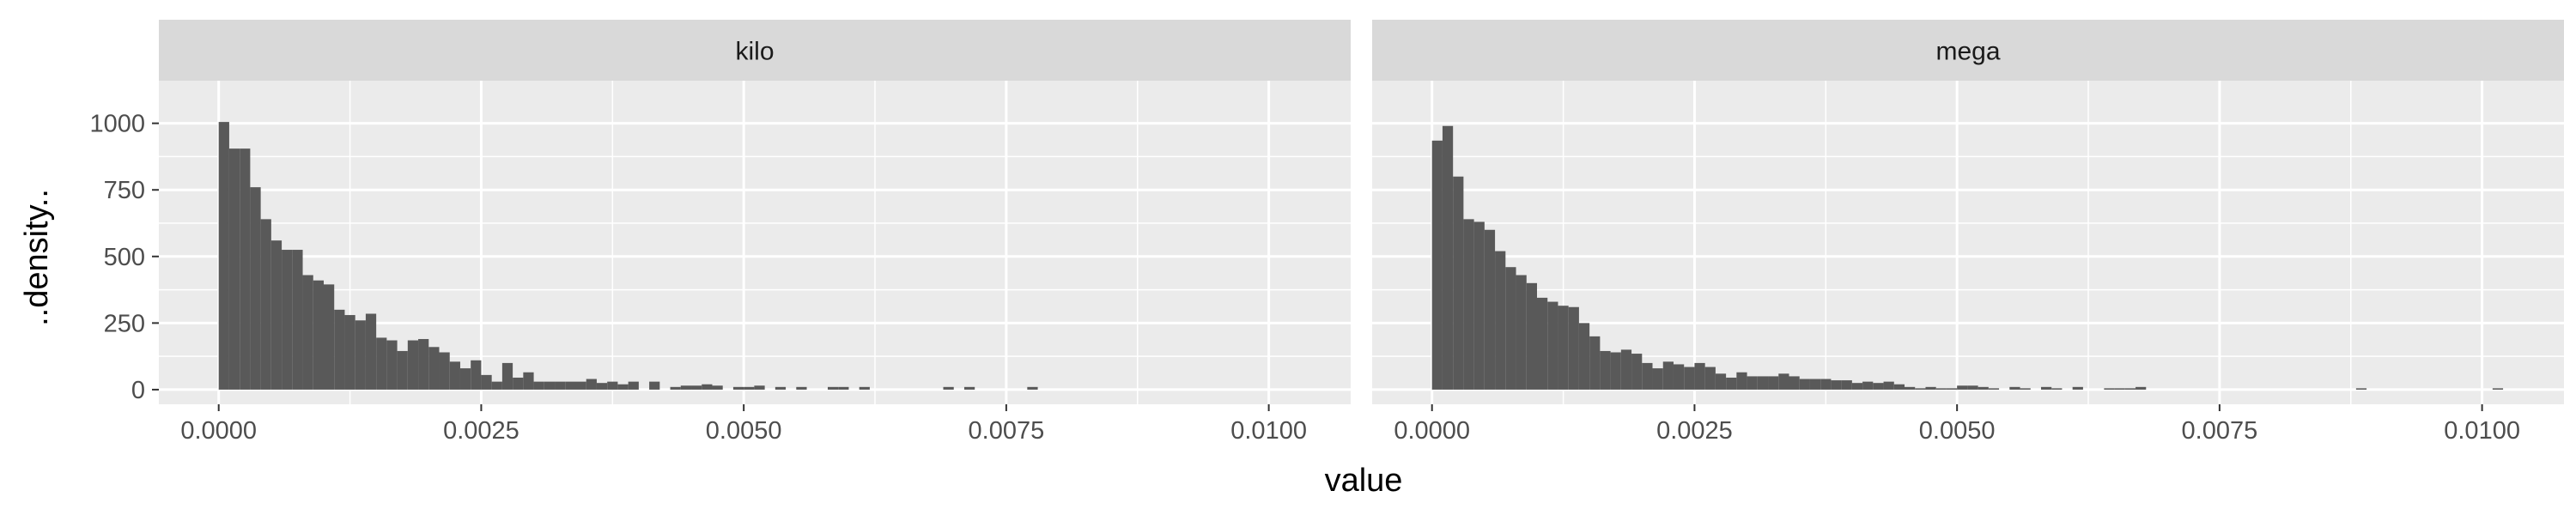  Describe the element at coordinates (1364, 481) in the screenshot. I see `x-axis-title: value` at that location.